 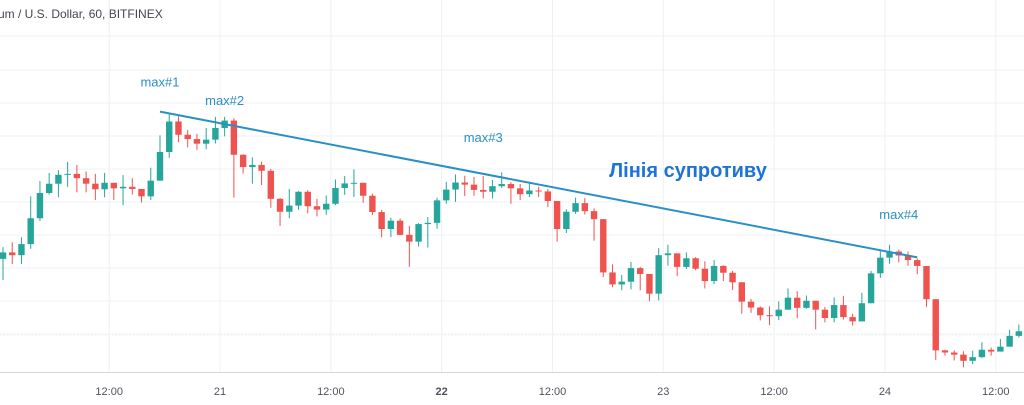 What do you see at coordinates (885, 392) in the screenshot?
I see `x-tick-label: 24` at bounding box center [885, 392].